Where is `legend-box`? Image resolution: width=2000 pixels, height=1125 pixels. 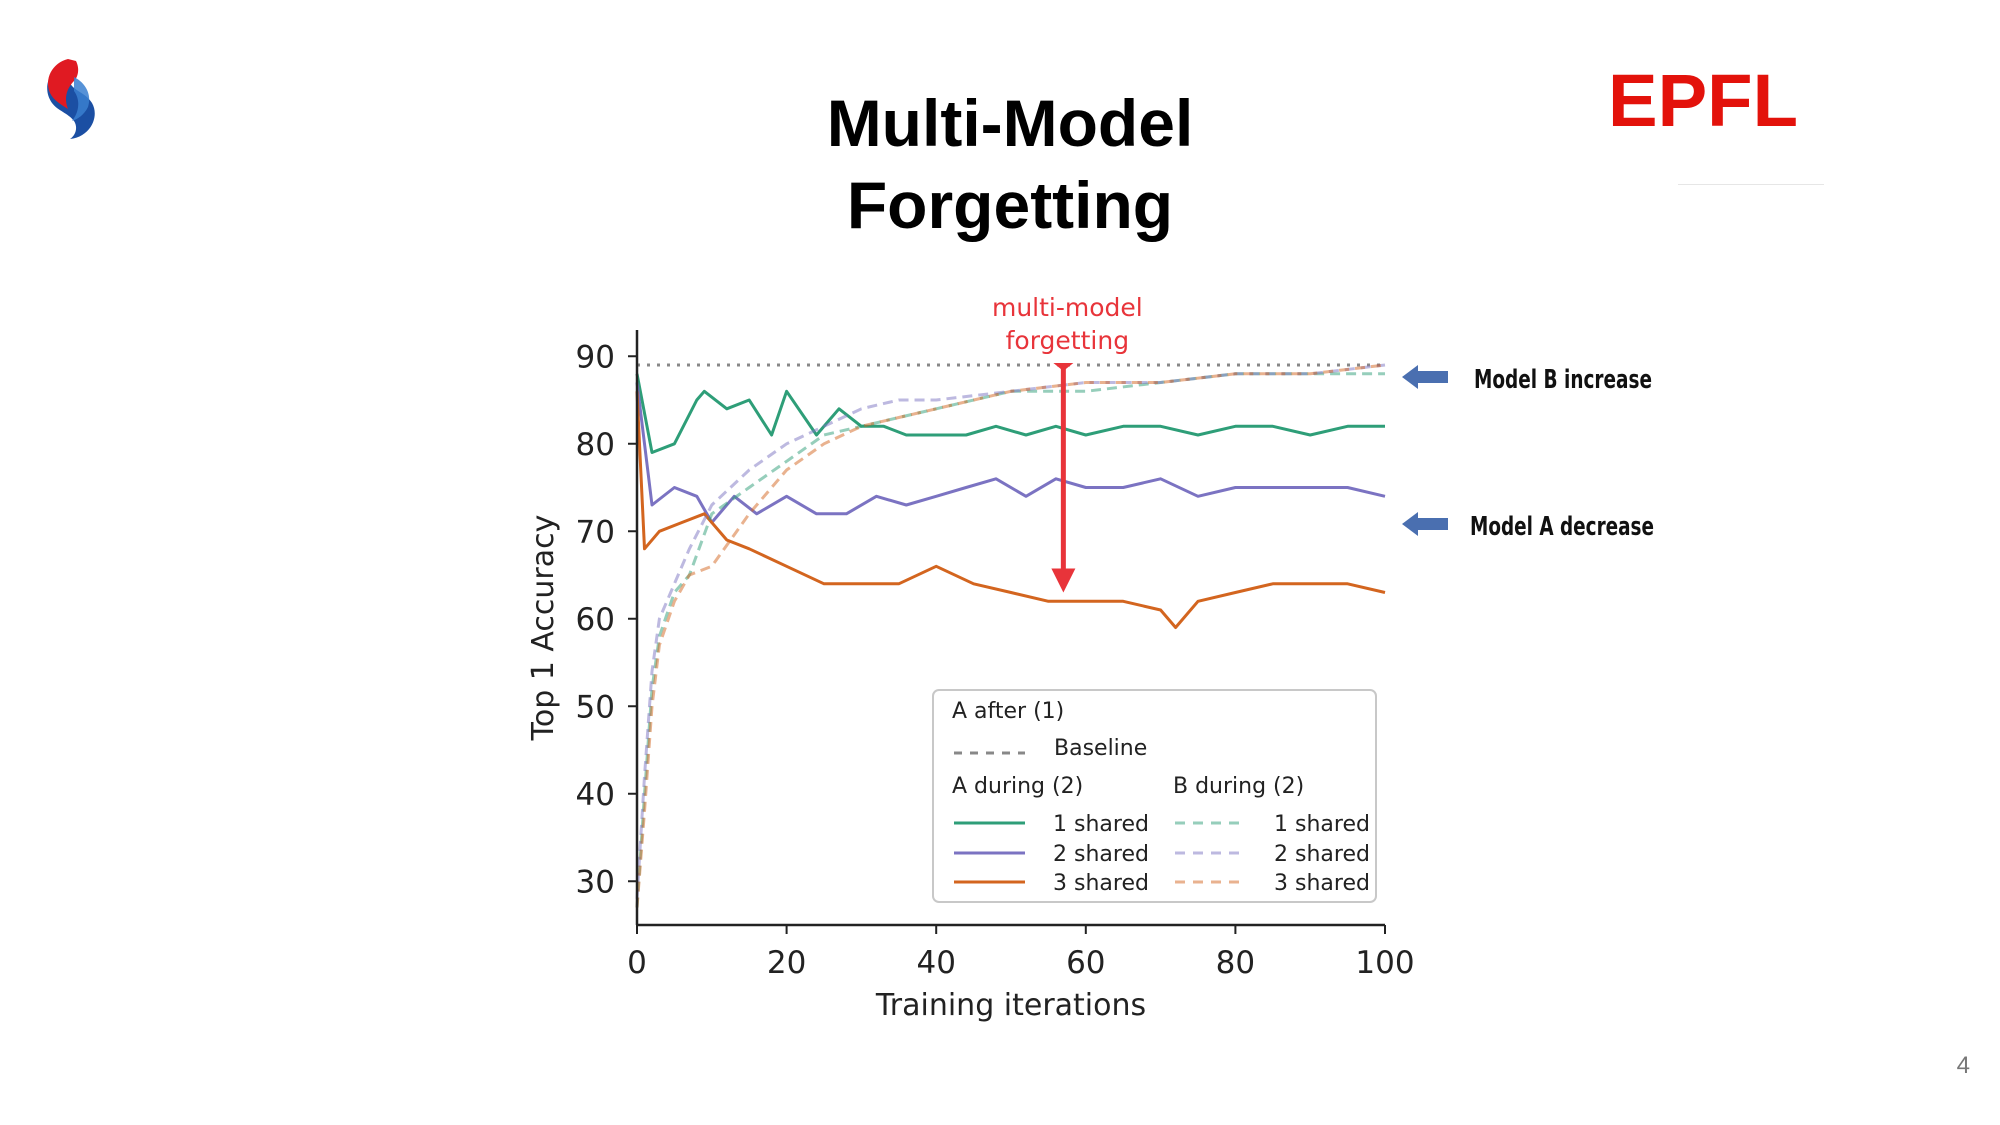 legend-box is located at coordinates (1154, 796).